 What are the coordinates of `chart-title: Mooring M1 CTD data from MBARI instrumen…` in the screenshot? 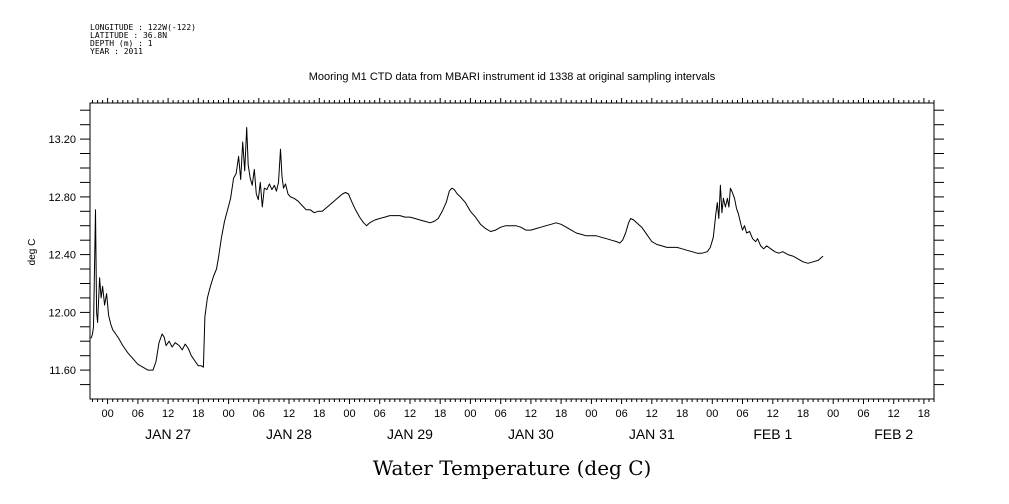 It's located at (512, 77).